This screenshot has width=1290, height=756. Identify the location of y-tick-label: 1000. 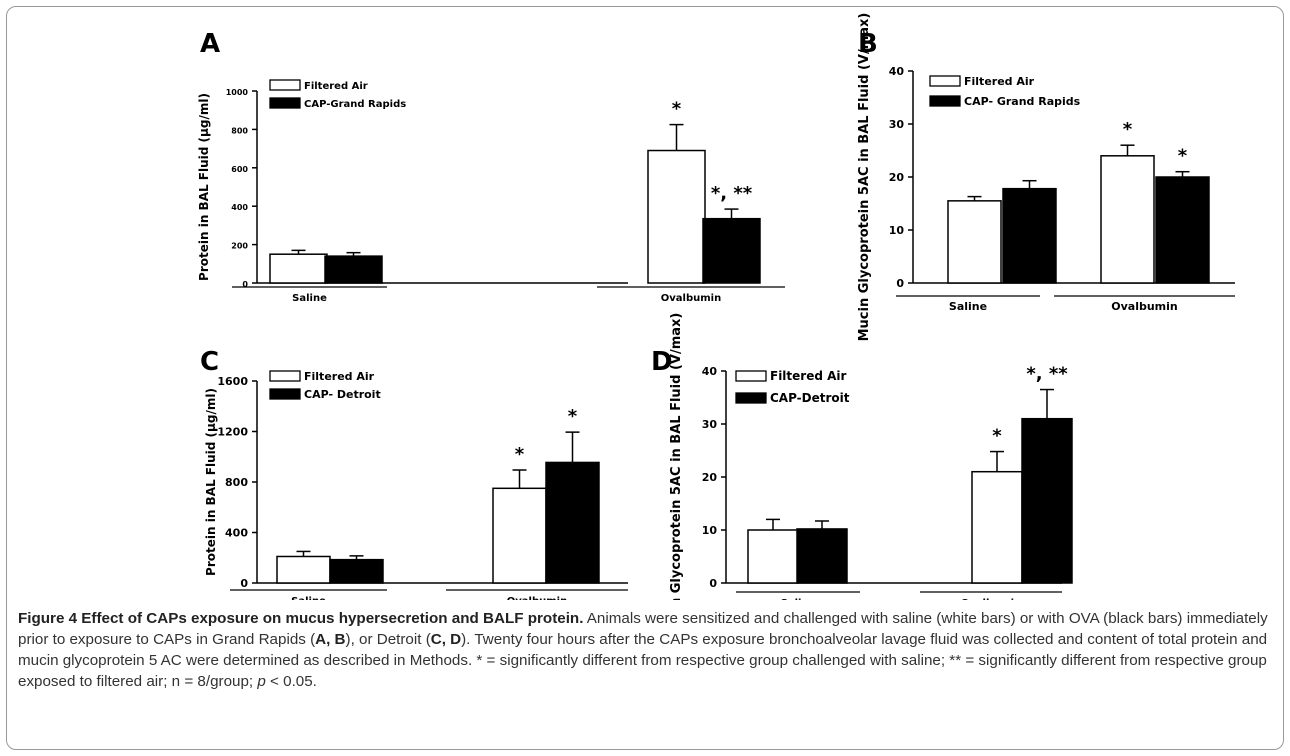
(237, 92).